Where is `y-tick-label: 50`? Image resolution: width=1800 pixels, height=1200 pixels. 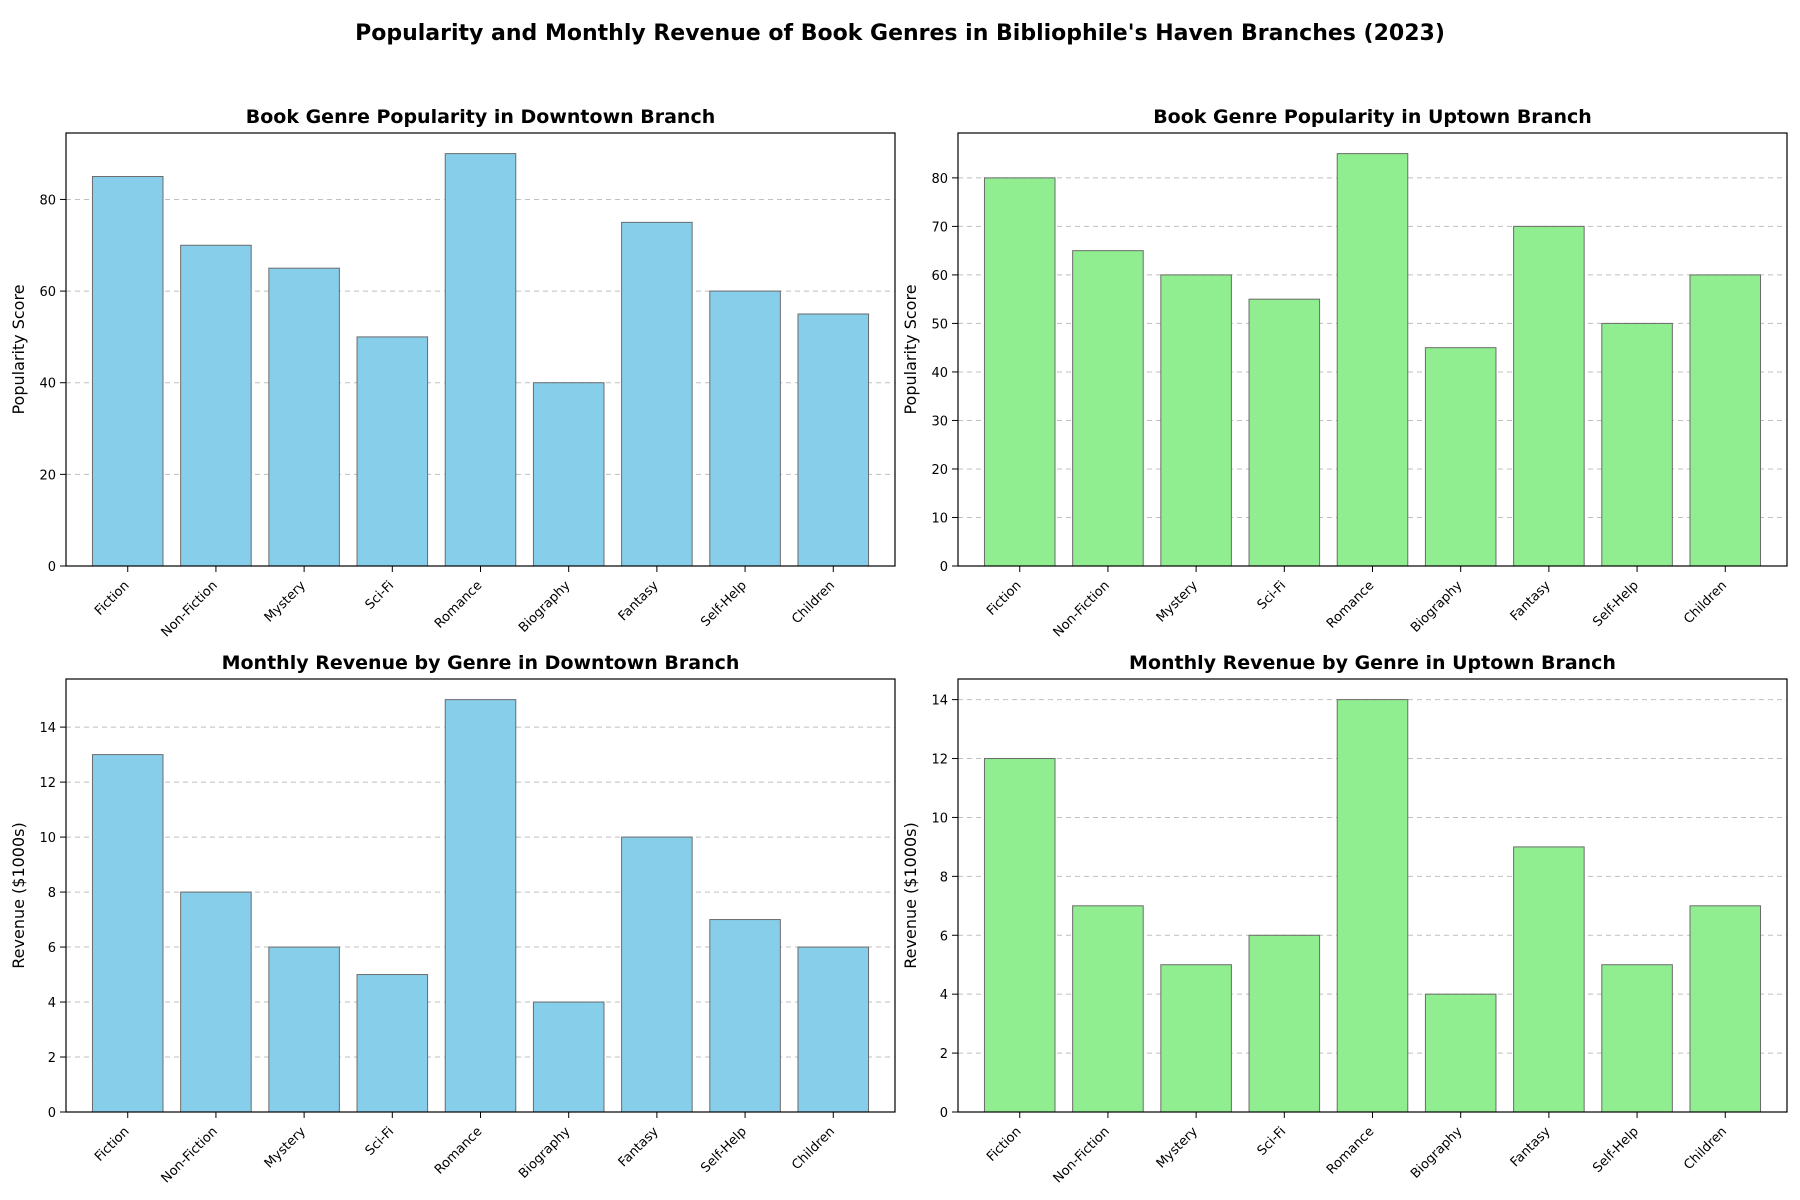
y-tick-label: 50 is located at coordinates (939, 324).